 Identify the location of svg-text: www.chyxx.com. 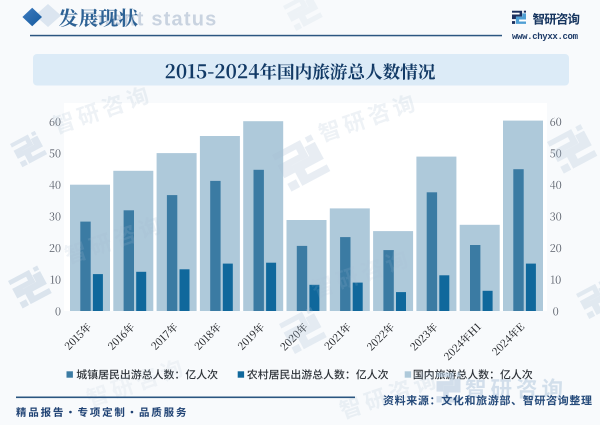
(545, 37).